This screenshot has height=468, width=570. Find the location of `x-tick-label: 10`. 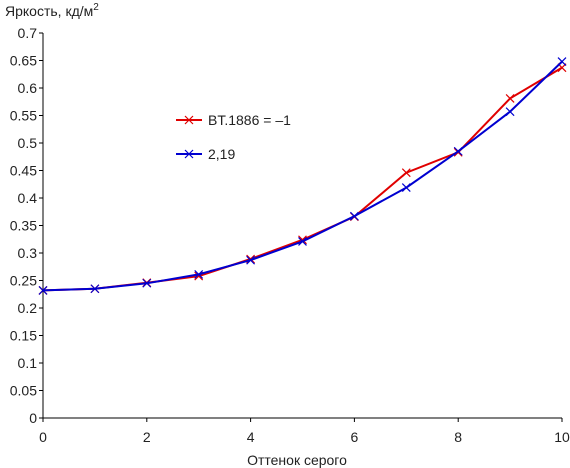

x-tick-label: 10 is located at coordinates (562, 437).